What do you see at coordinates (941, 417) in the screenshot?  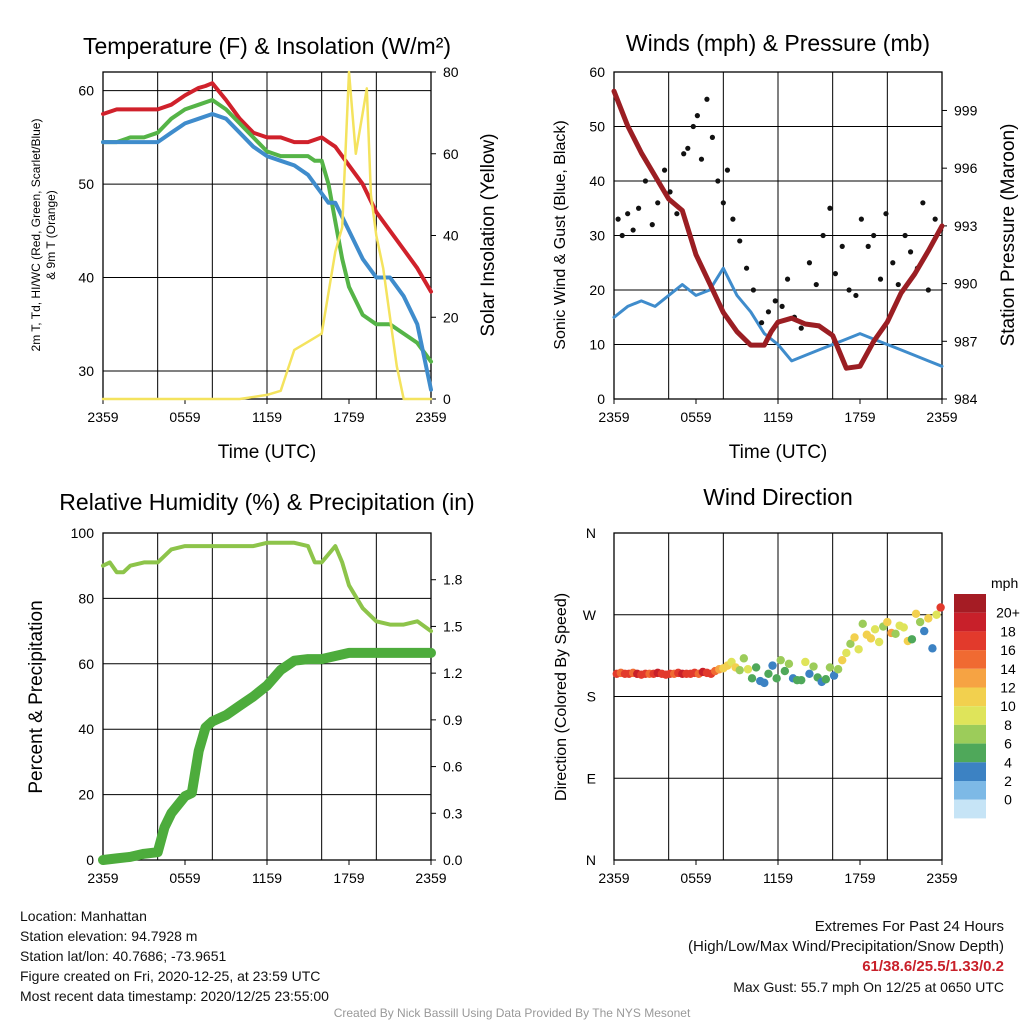 I see `winds-xtick-label: 2359` at bounding box center [941, 417].